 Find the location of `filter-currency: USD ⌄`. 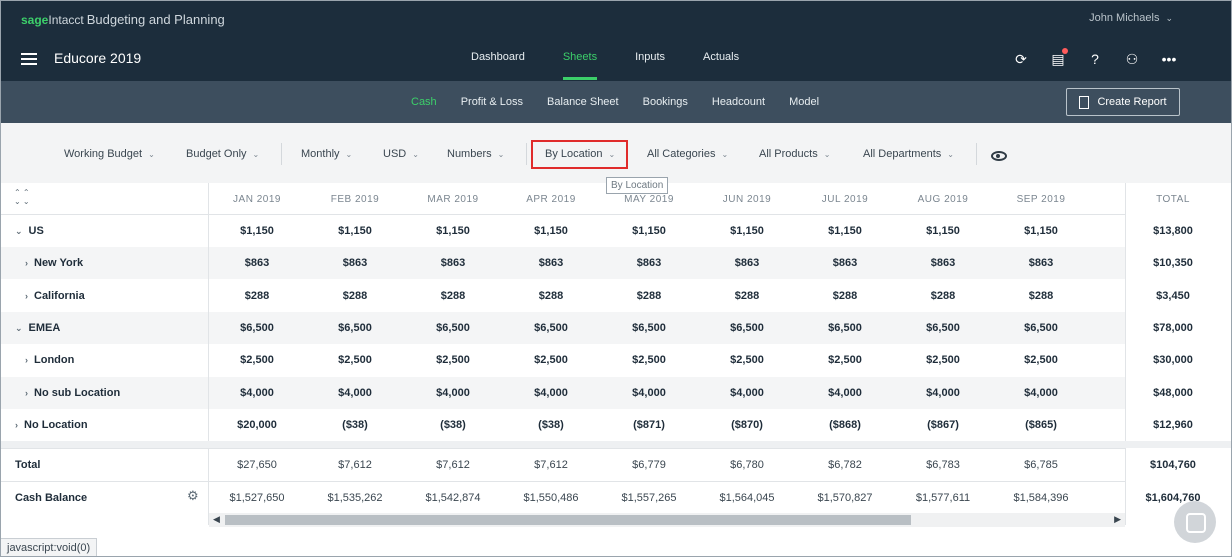

filter-currency: USD ⌄ is located at coordinates (401, 154).